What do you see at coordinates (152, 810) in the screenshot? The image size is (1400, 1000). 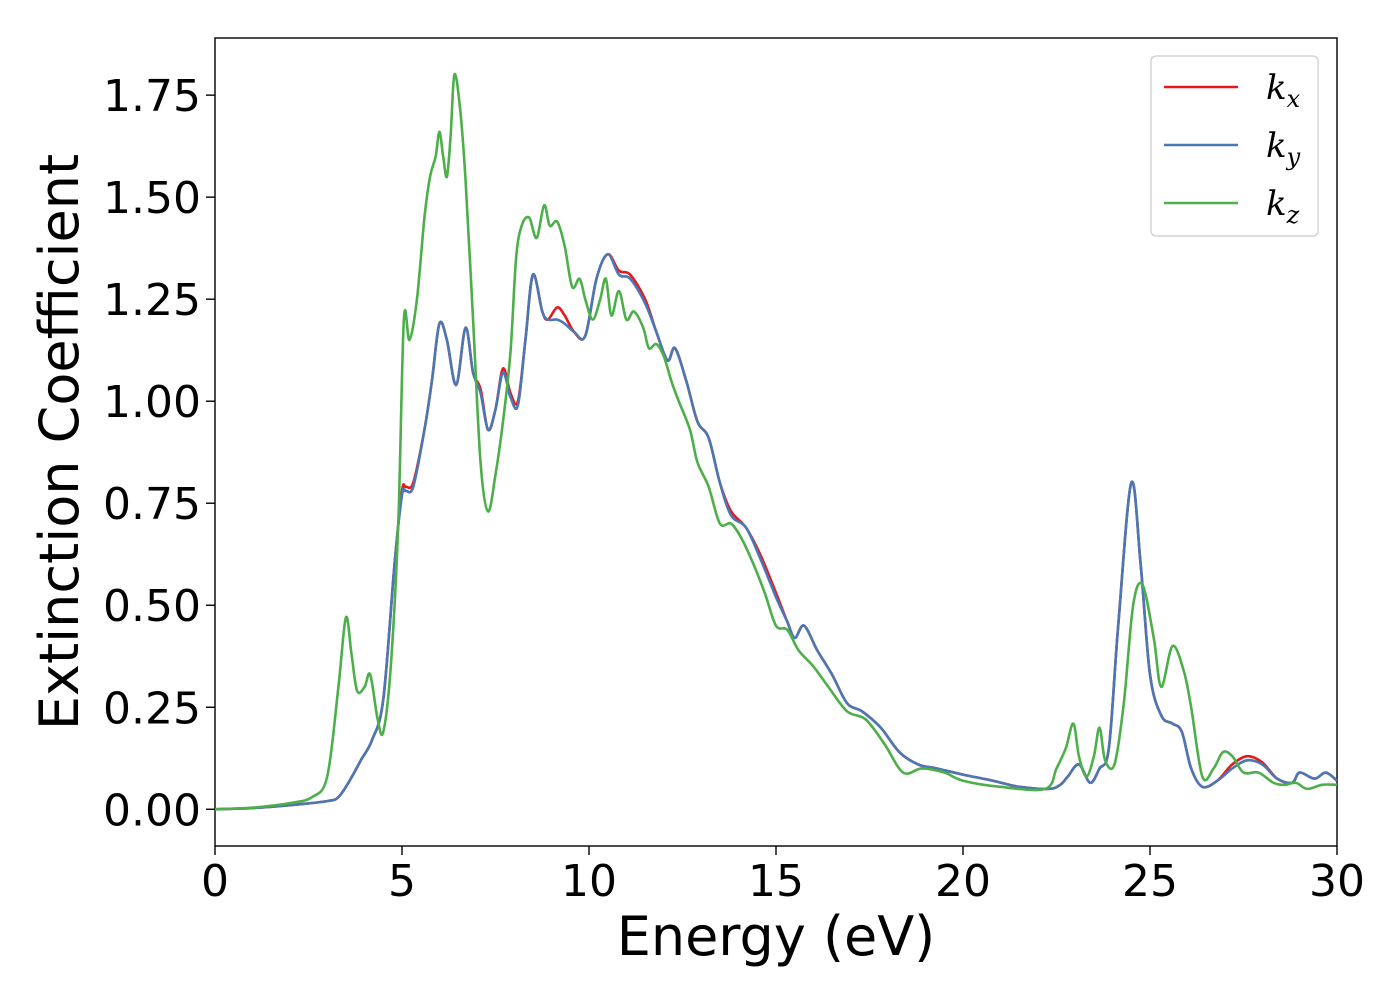 I see `y-tick-label: 0.00` at bounding box center [152, 810].